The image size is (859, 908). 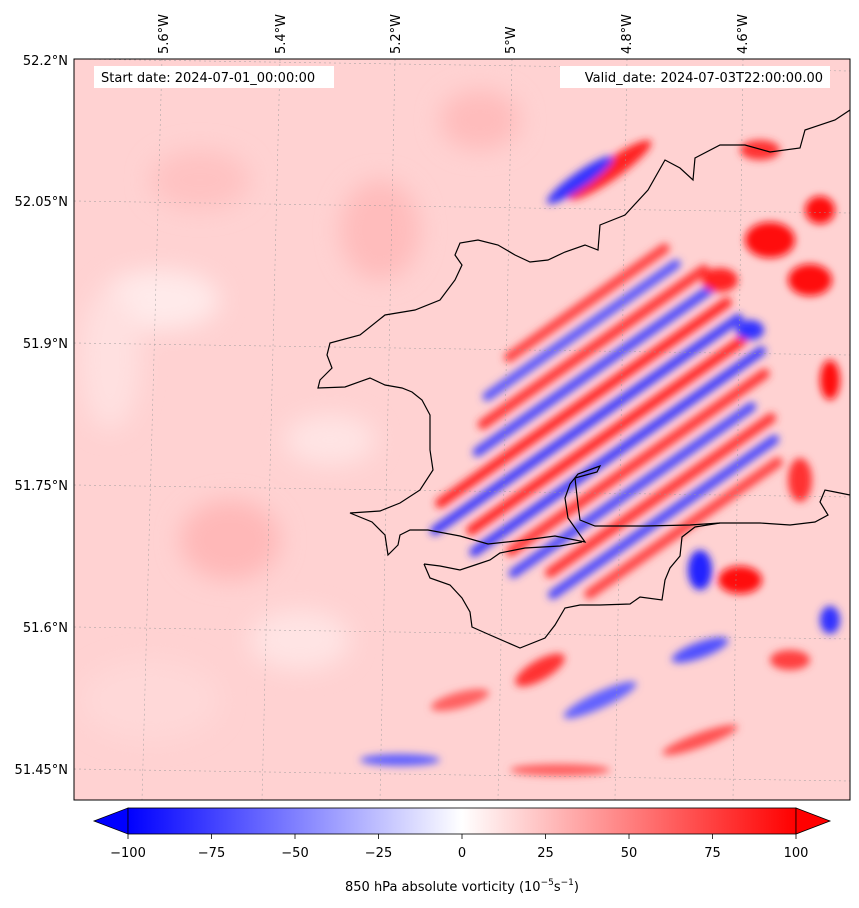 I want to click on lat-tick-label: 52.2°N, so click(x=45, y=61).